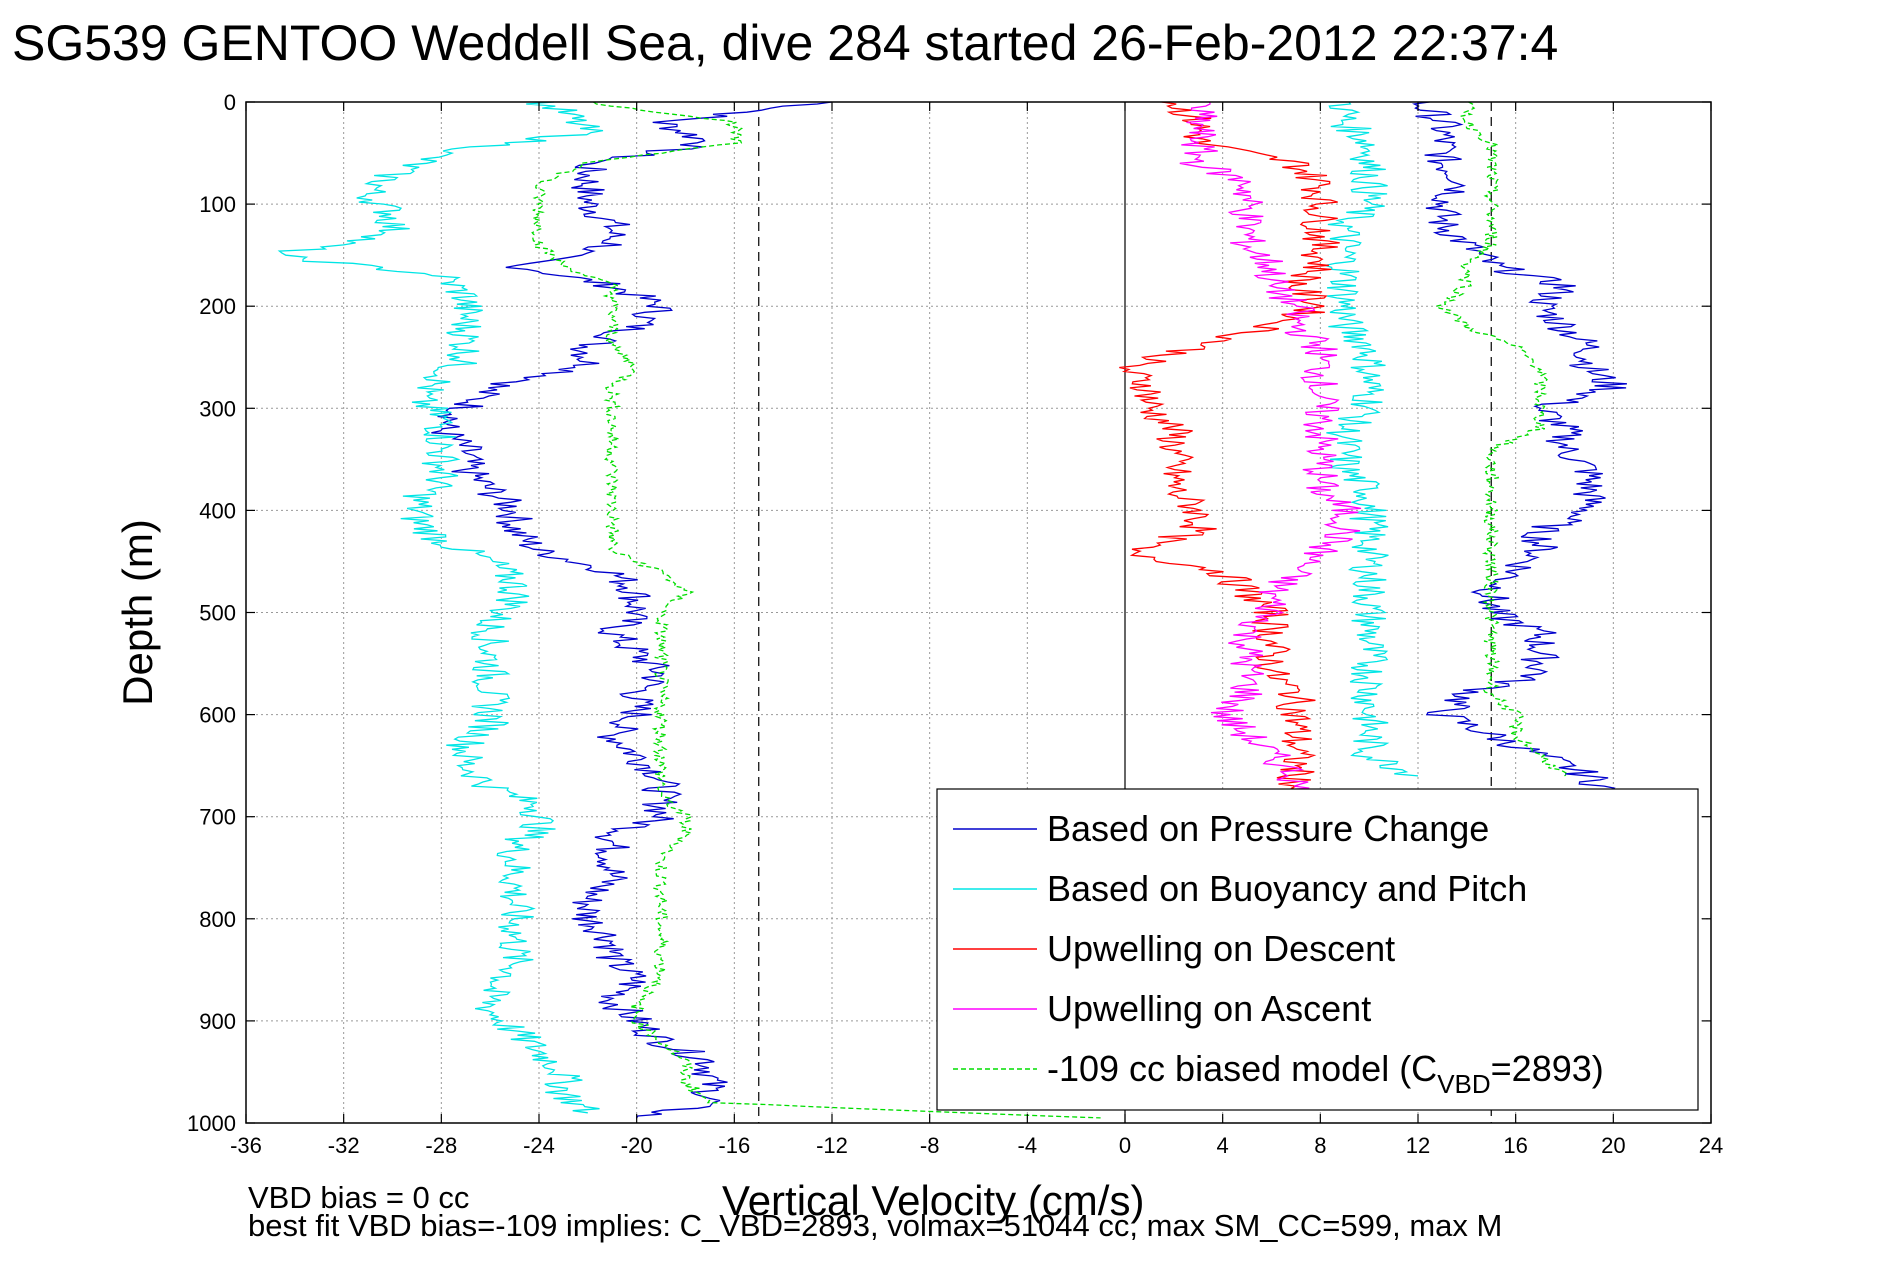 The image size is (1891, 1262). What do you see at coordinates (1711, 1145) in the screenshot?
I see `x-tick-label: 24` at bounding box center [1711, 1145].